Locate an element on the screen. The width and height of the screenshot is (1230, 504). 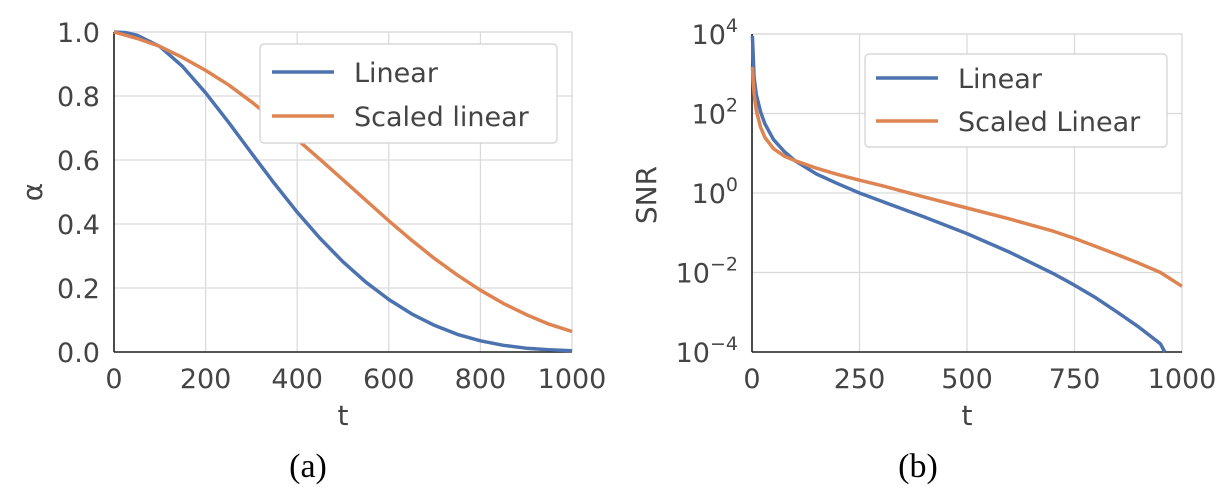
chart-b-y-tick-label: 10⁴ is located at coordinates (715, 33).